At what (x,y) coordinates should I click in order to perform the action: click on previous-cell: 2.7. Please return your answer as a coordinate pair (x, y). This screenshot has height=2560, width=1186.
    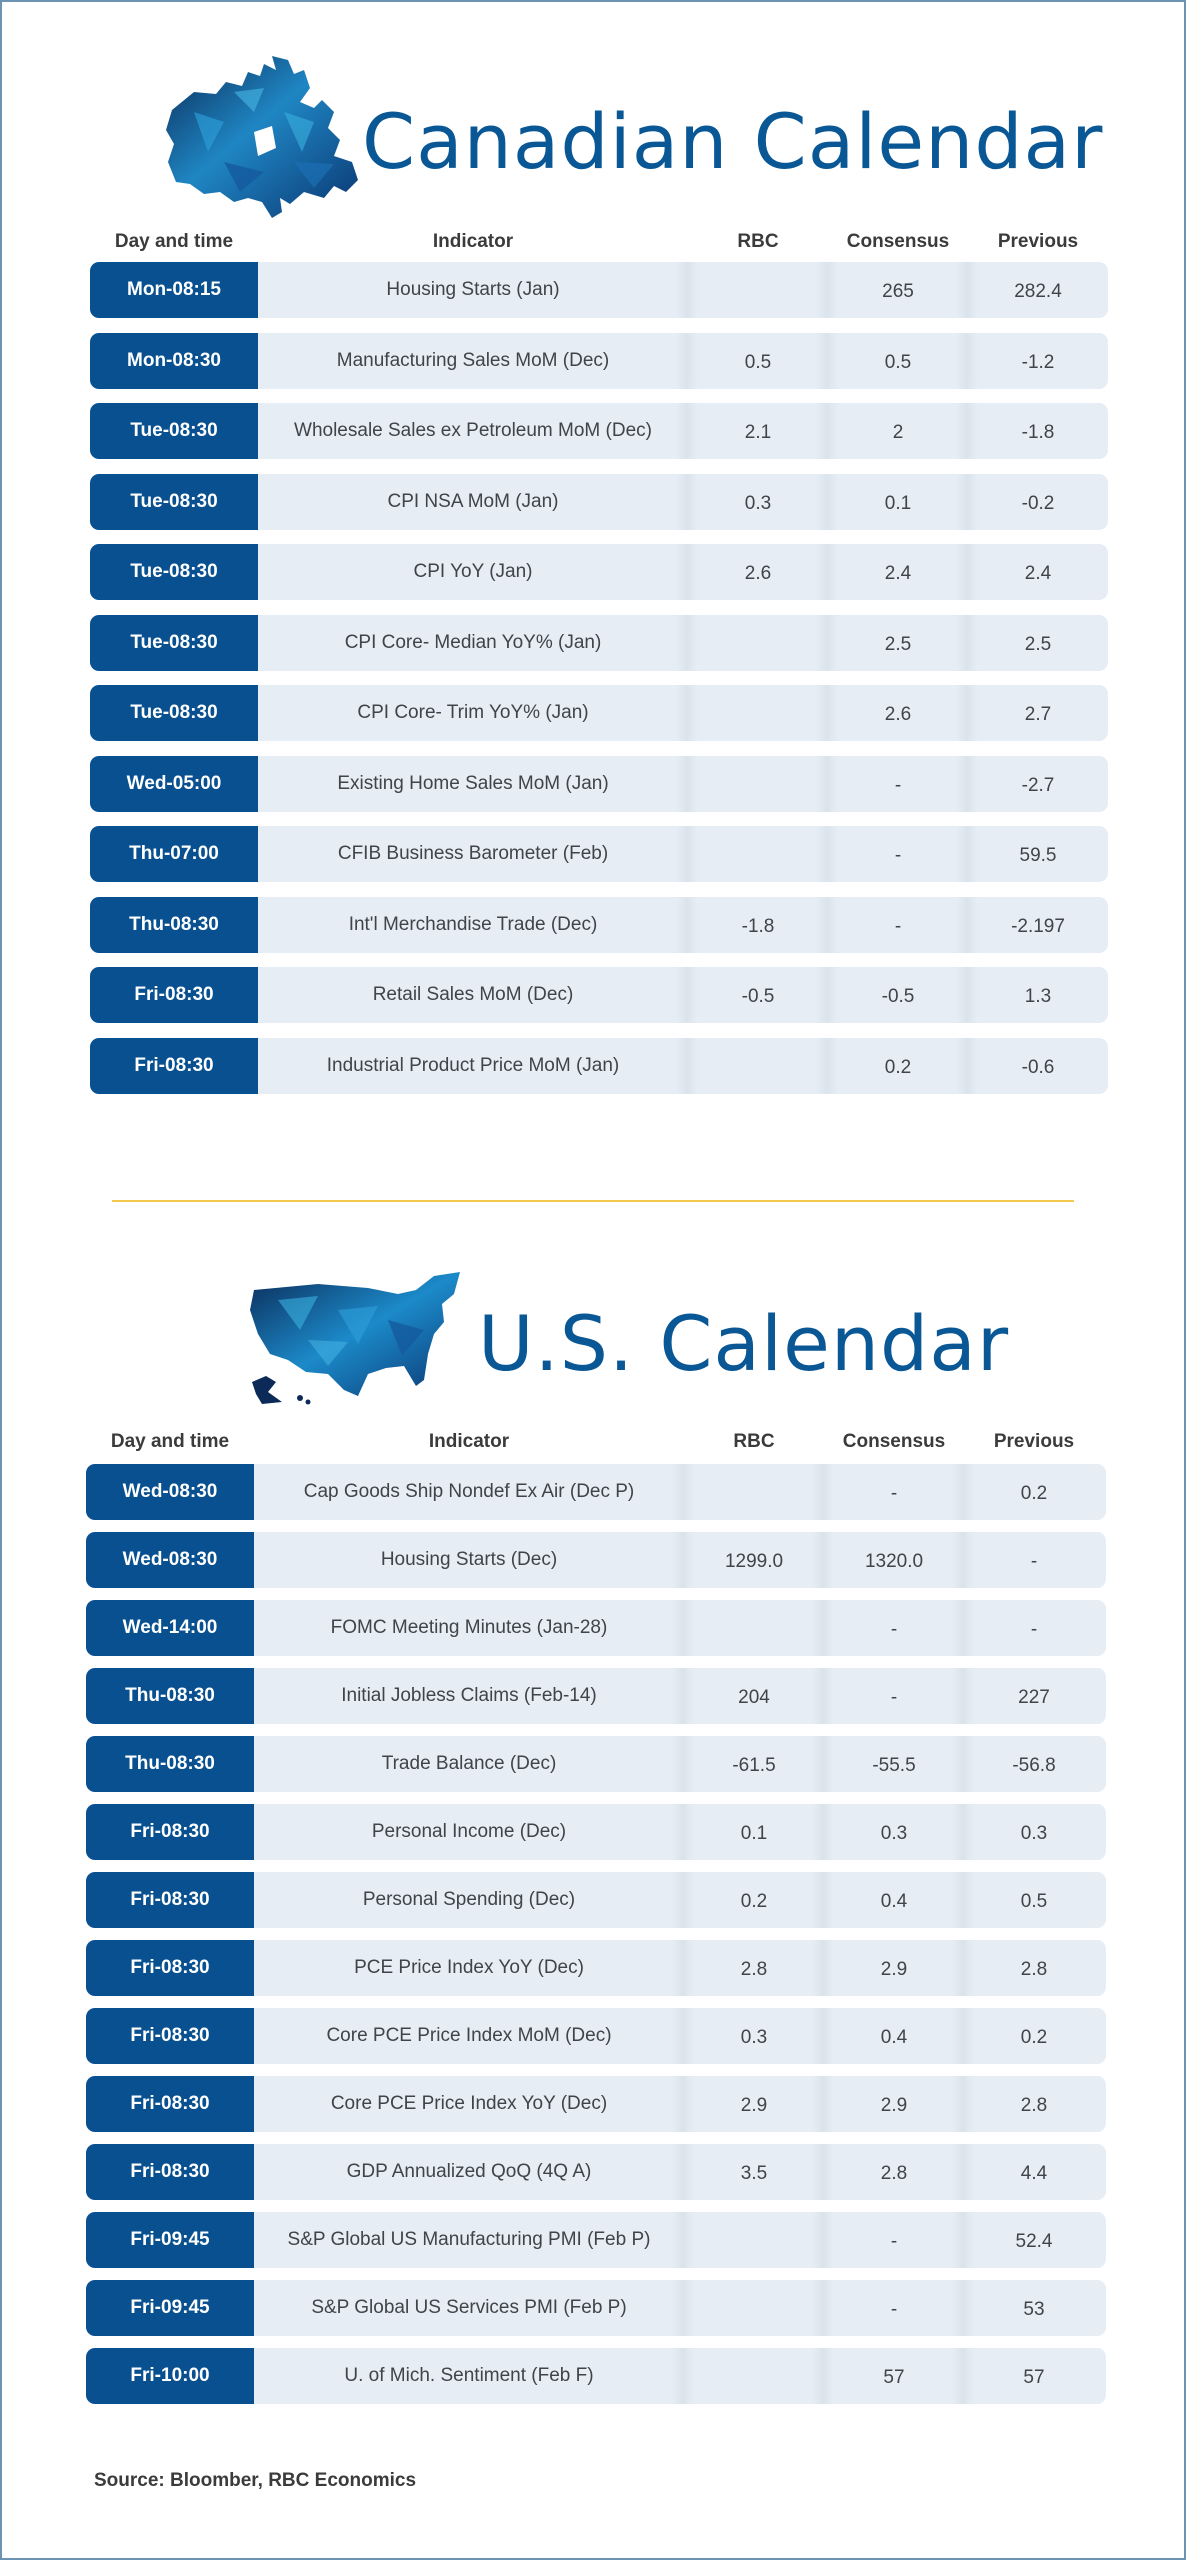
    Looking at the image, I should click on (1038, 714).